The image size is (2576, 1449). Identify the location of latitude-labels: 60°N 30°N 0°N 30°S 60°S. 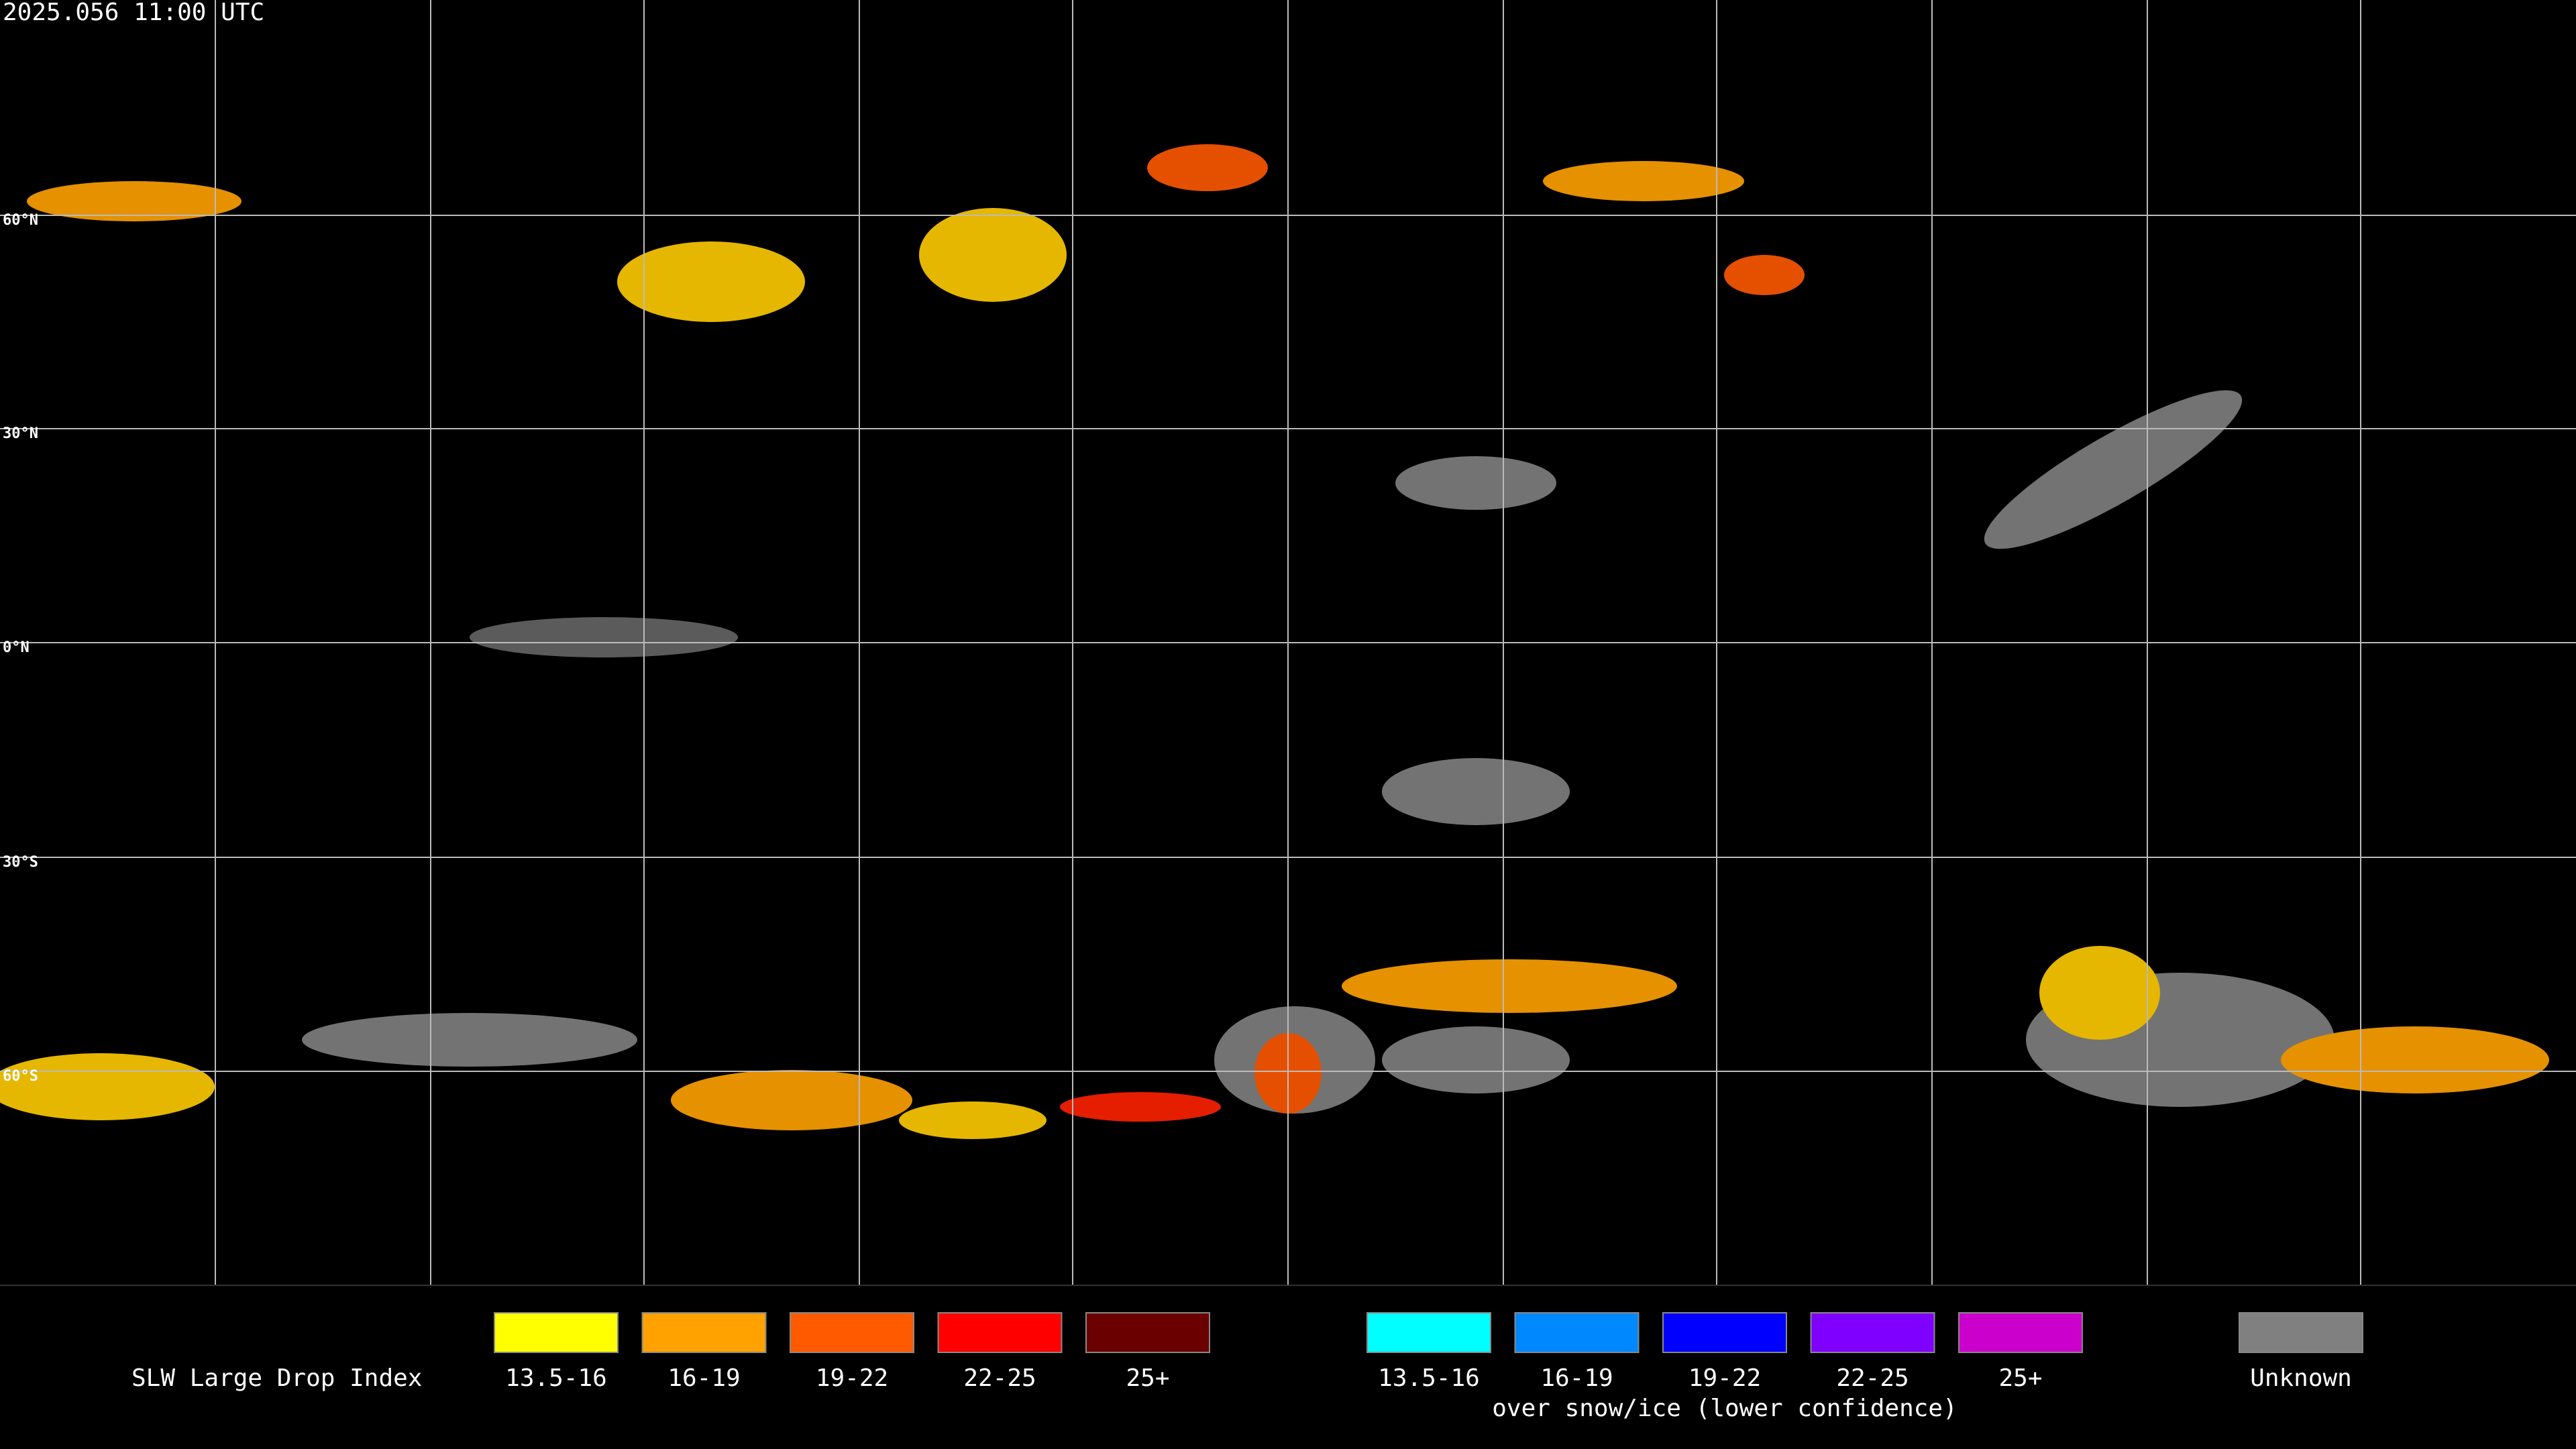
(20, 648).